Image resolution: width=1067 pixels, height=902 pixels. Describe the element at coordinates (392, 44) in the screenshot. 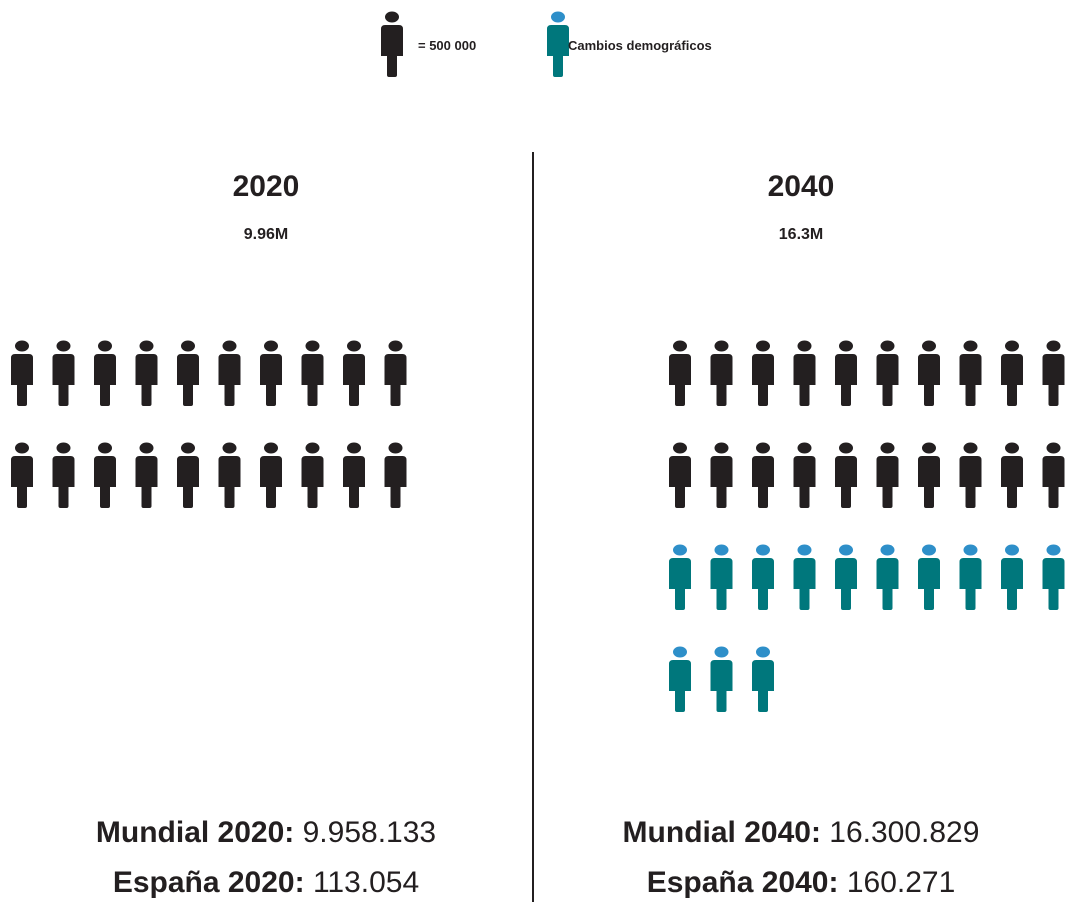

I see `legend-person-icon` at that location.